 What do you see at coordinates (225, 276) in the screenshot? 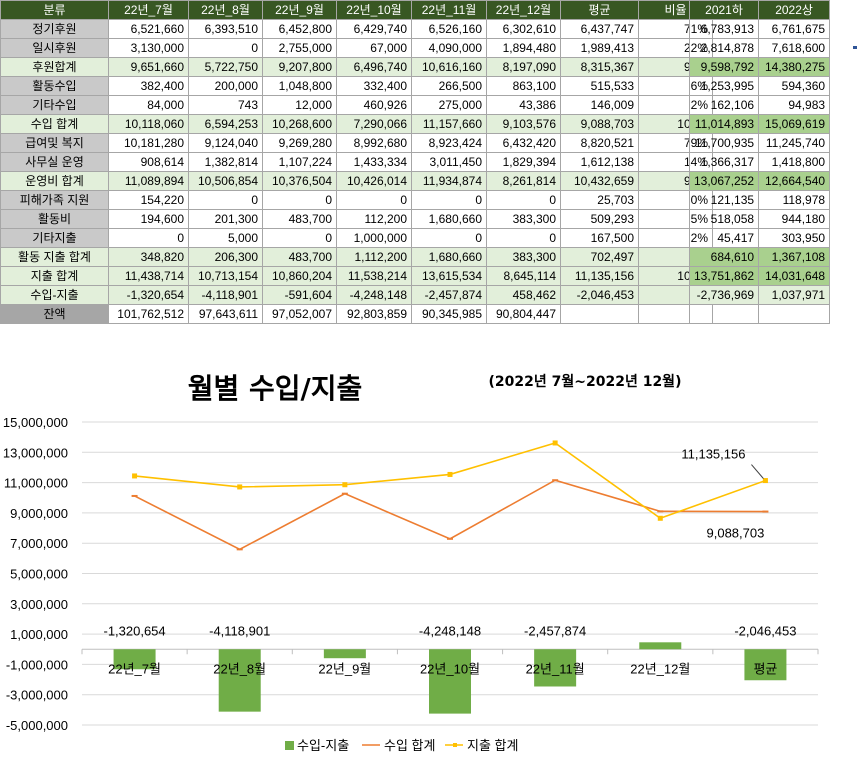
I see `table-cell: 10,713,154` at bounding box center [225, 276].